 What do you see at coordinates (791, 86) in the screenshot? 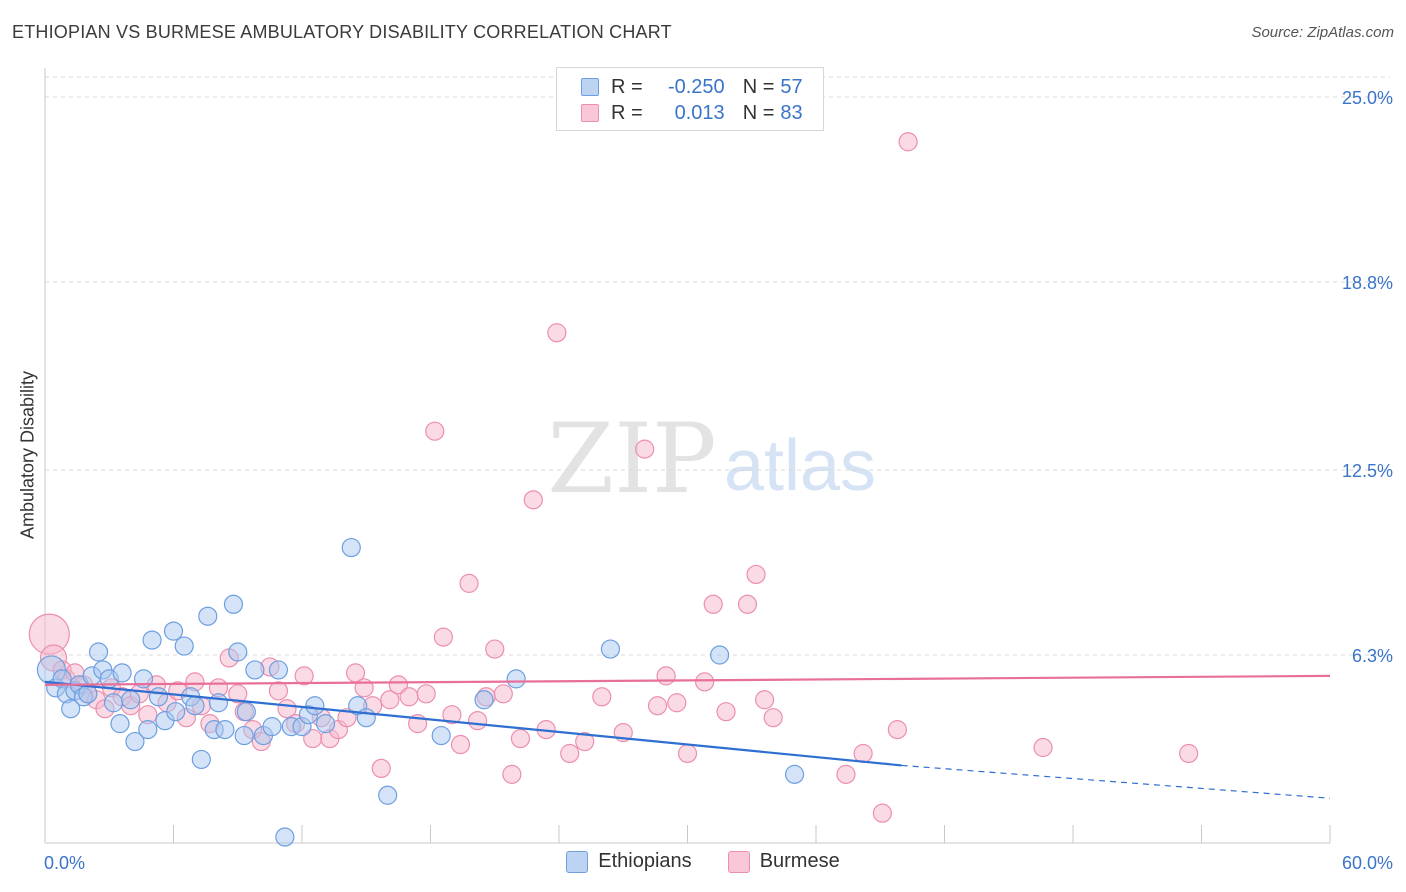
I see `legend-n-value: 57` at bounding box center [791, 86].